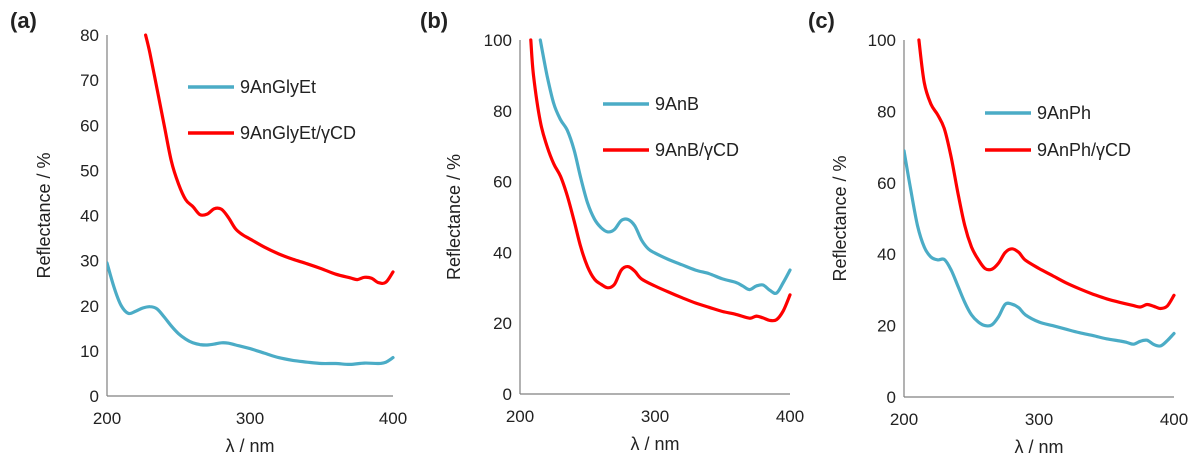 Image resolution: width=1194 pixels, height=458 pixels. What do you see at coordinates (23, 20) in the screenshot?
I see `panel-label: (a)` at bounding box center [23, 20].